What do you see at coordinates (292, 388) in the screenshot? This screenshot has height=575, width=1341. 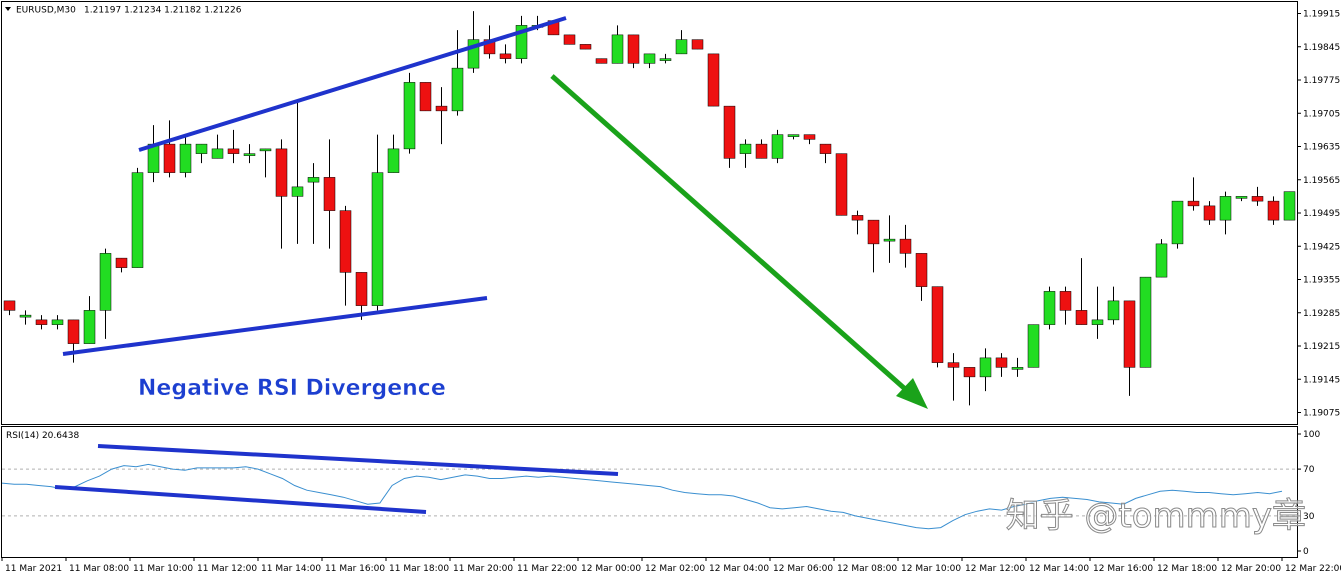 I see `annotation-title: Negative RSI Divergence` at bounding box center [292, 388].